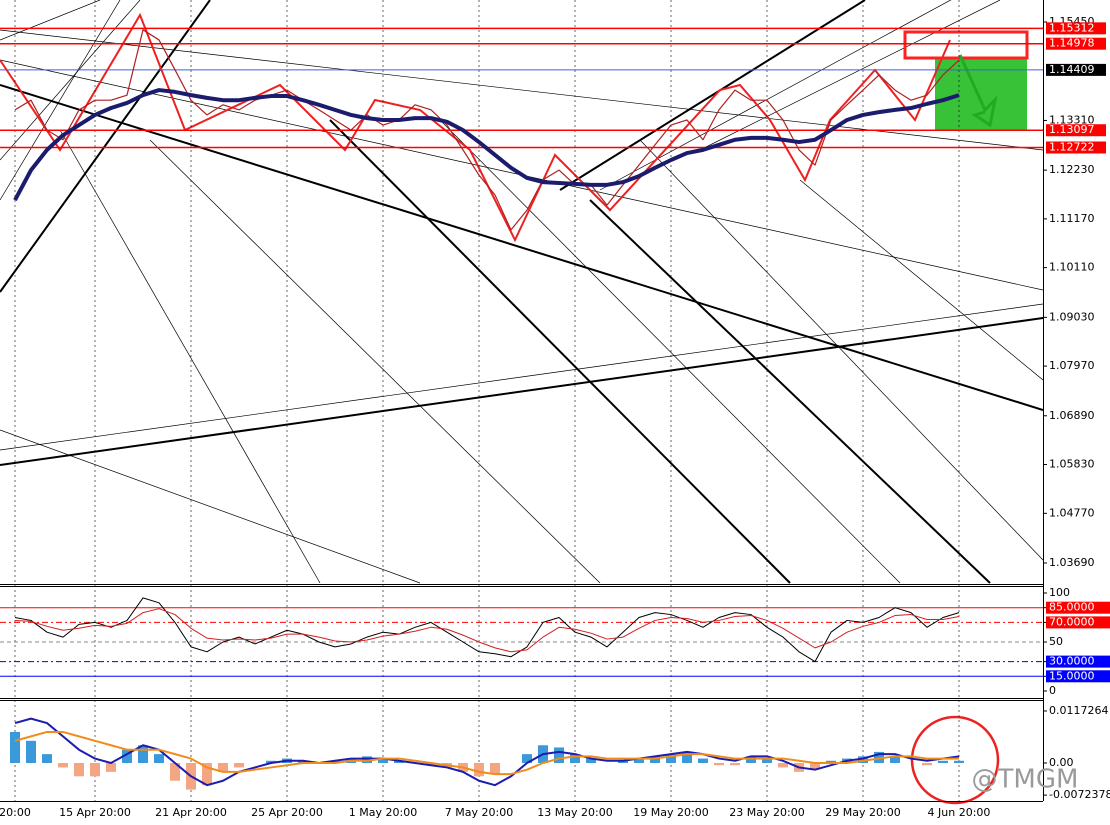 The image size is (1110, 825). Describe the element at coordinates (862, 812) in the screenshot. I see `x-tick-label: 29 May 20:00` at that location.